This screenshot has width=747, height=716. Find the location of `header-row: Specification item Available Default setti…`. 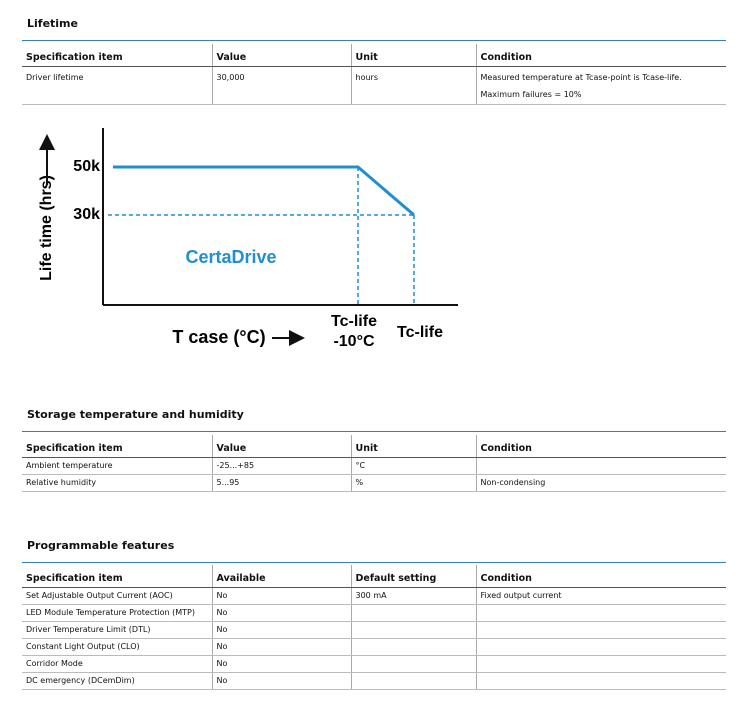

header-row: Specification item Available Default setti… is located at coordinates (374, 576).